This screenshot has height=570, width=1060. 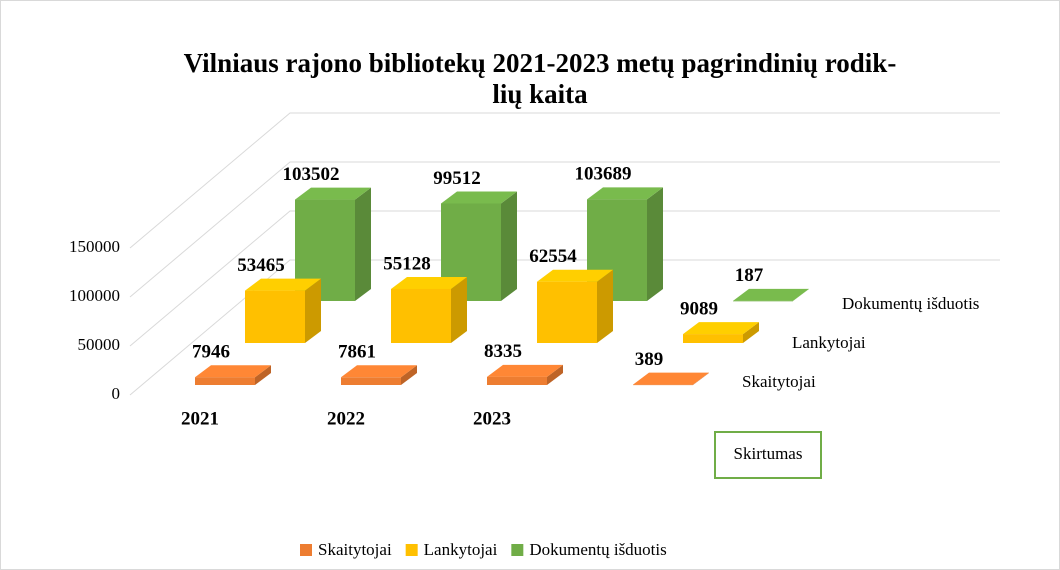 I want to click on category-box, so click(x=768, y=455).